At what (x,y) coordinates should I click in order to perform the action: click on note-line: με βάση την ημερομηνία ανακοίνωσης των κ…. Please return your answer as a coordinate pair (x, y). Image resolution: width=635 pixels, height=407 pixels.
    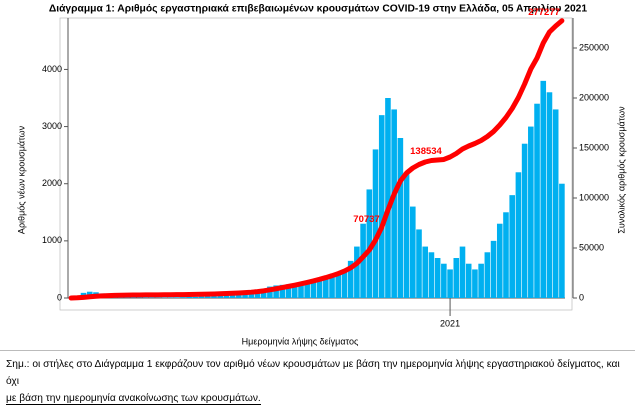
    Looking at the image, I should click on (133, 399).